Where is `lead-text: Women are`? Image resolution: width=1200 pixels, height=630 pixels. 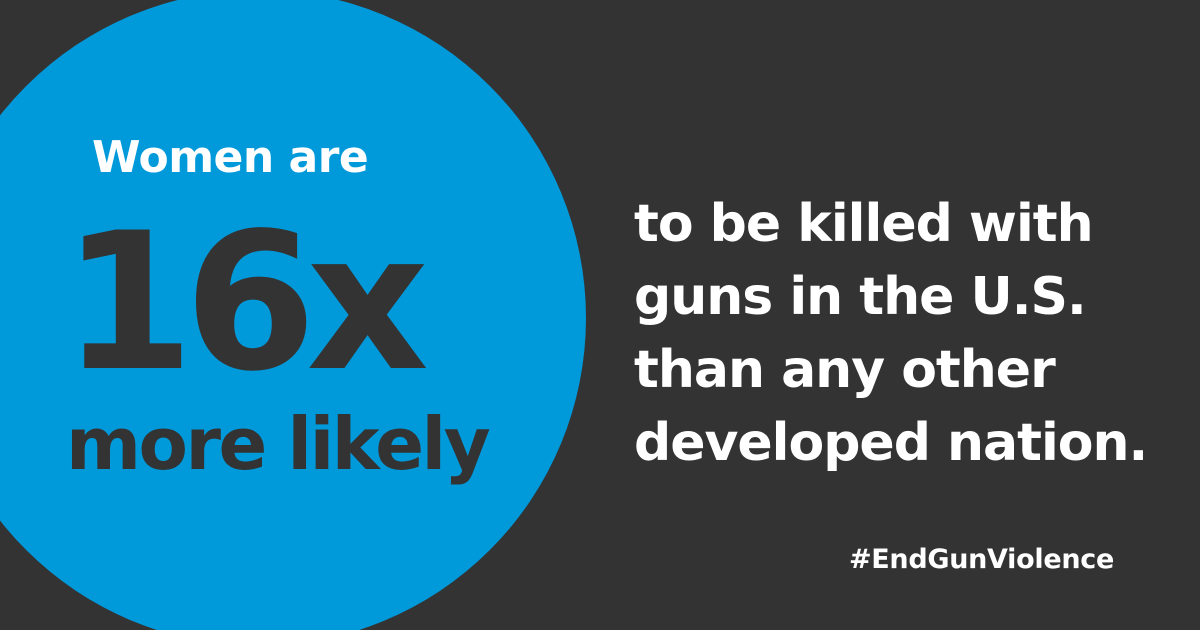
lead-text: Women are is located at coordinates (230, 157).